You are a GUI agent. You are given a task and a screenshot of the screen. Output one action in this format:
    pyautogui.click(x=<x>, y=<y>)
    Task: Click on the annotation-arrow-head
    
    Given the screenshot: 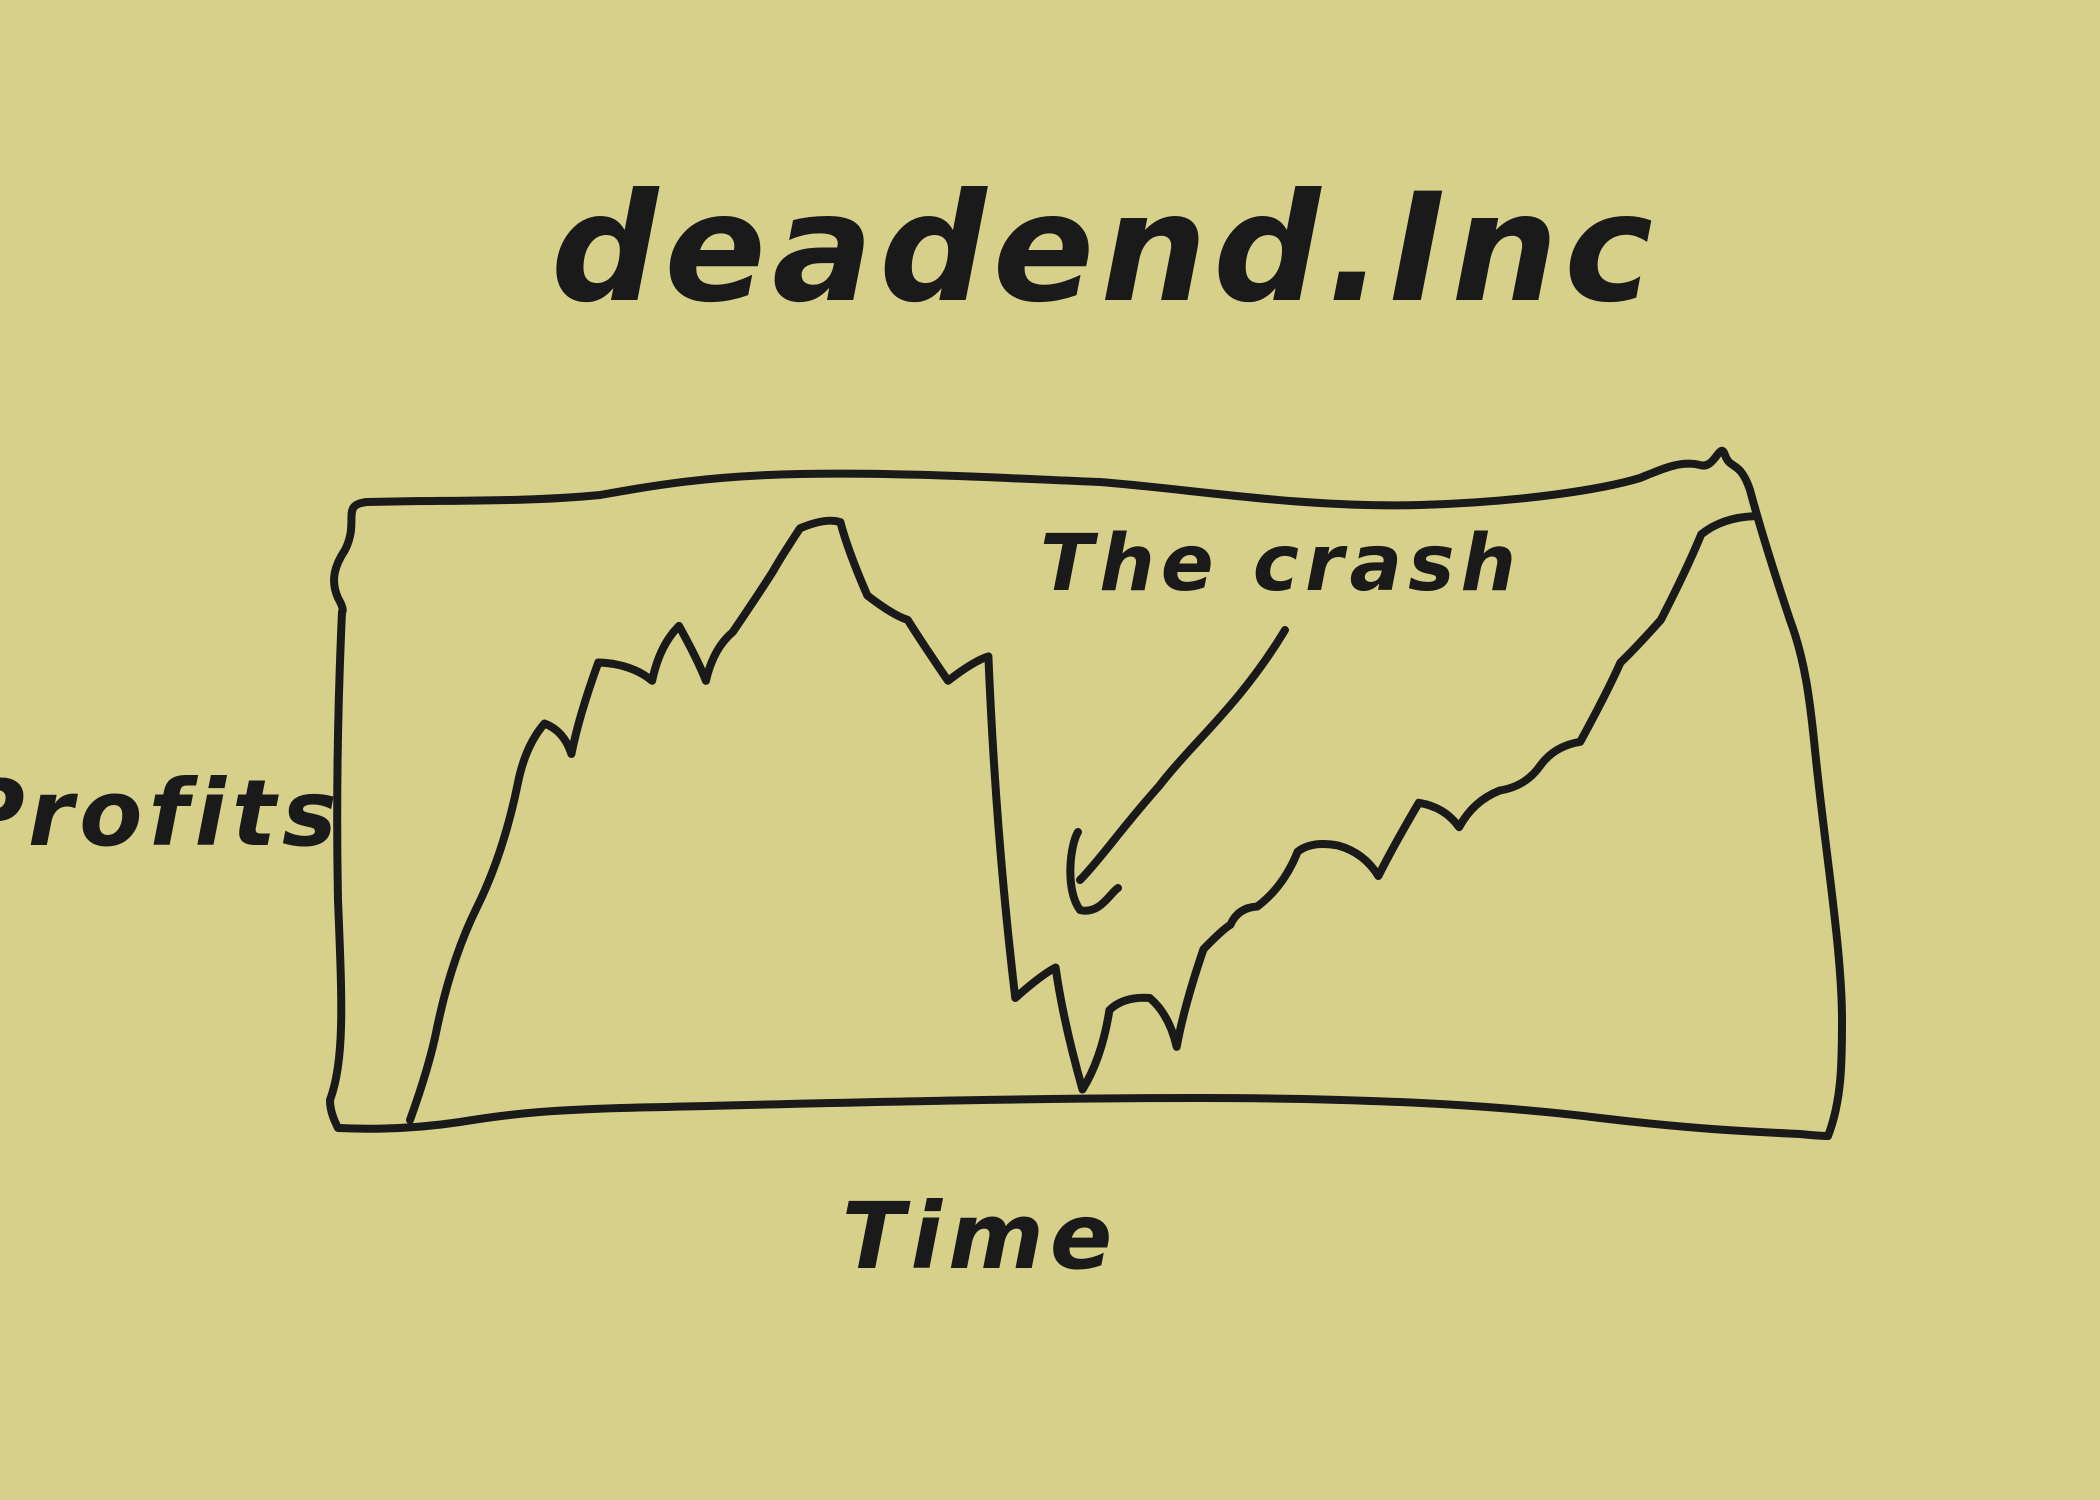 What is the action you would take?
    pyautogui.click(x=1094, y=871)
    